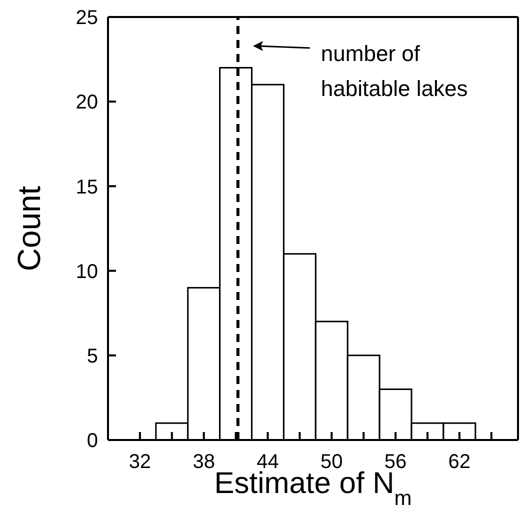  I want to click on y-tick-label: 25, so click(87, 18).